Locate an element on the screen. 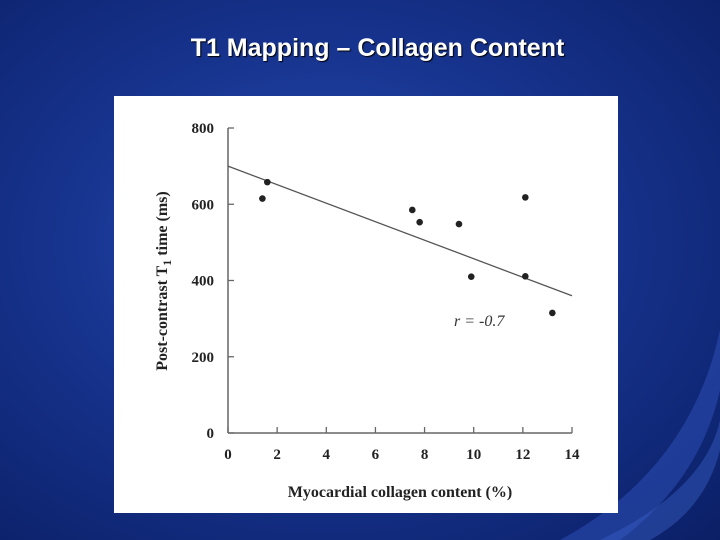 This screenshot has width=720, height=540. y-axis-title-sub: 1 is located at coordinates (167, 263).